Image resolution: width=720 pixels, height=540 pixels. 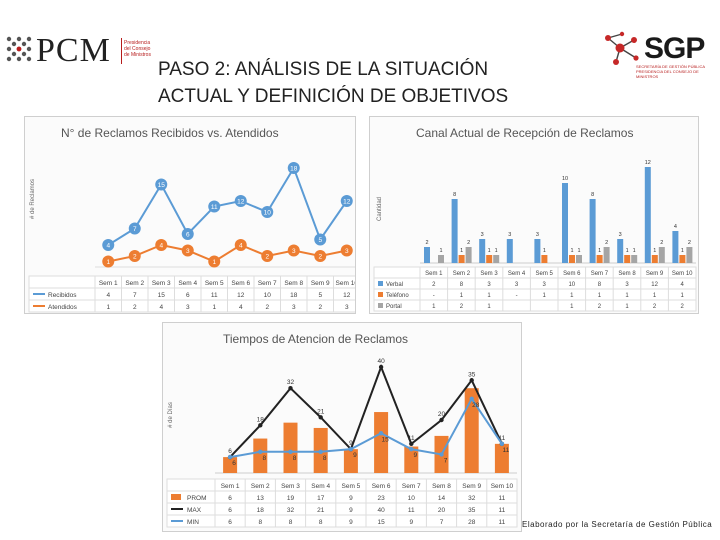 I want to click on table-cell: 10, so click(x=268, y=295).